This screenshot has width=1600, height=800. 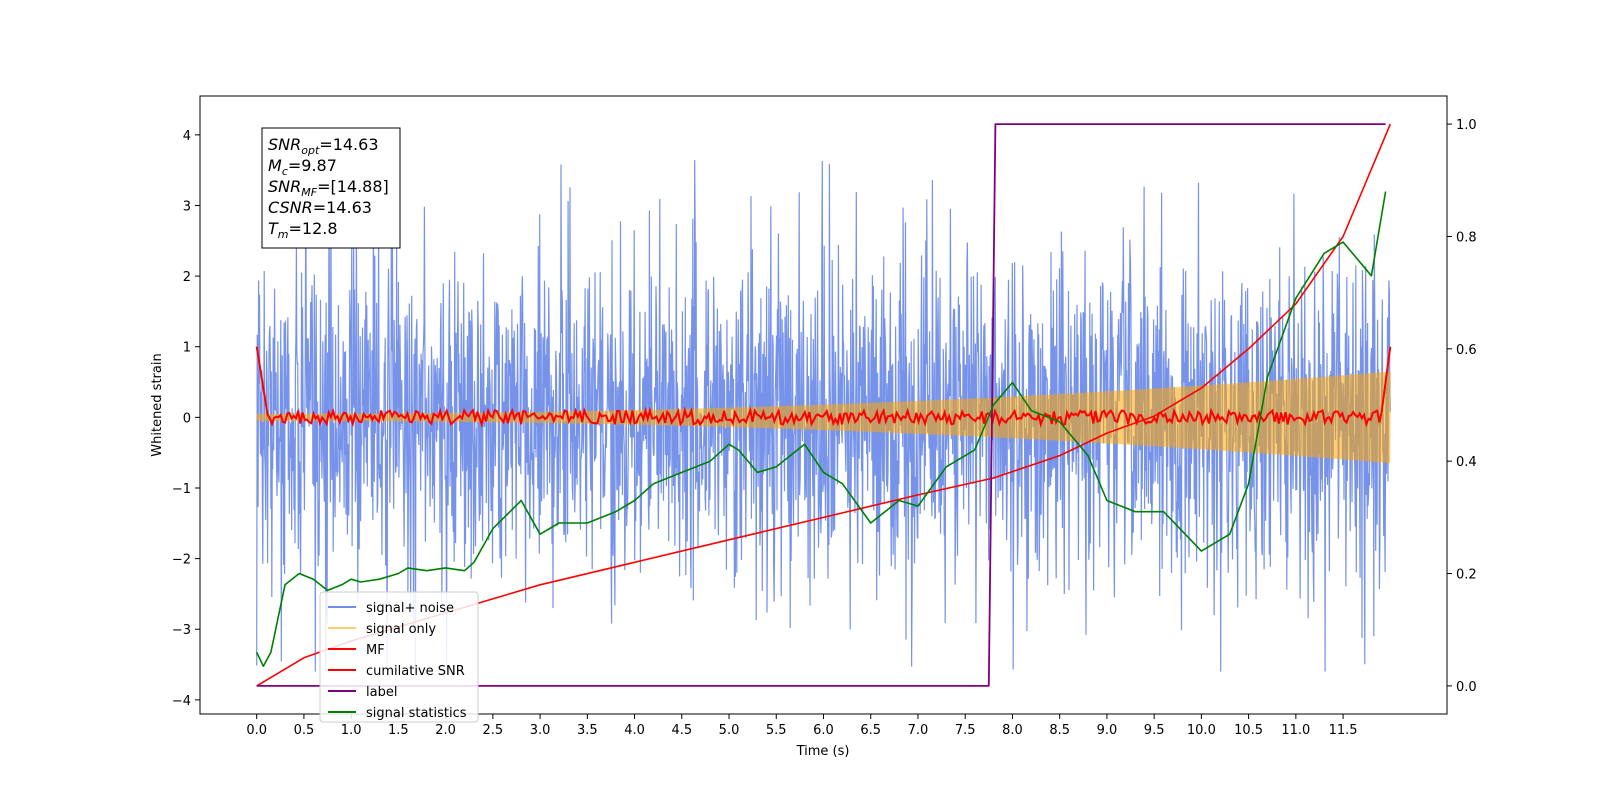 What do you see at coordinates (187, 136) in the screenshot?
I see `svg-text: 4` at bounding box center [187, 136].